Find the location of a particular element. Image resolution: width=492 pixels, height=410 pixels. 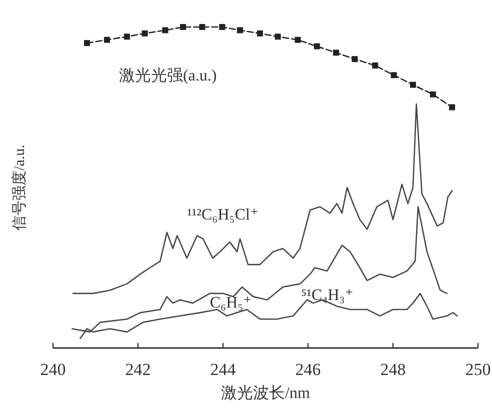

x-tick-label: 248 is located at coordinates (393, 369).